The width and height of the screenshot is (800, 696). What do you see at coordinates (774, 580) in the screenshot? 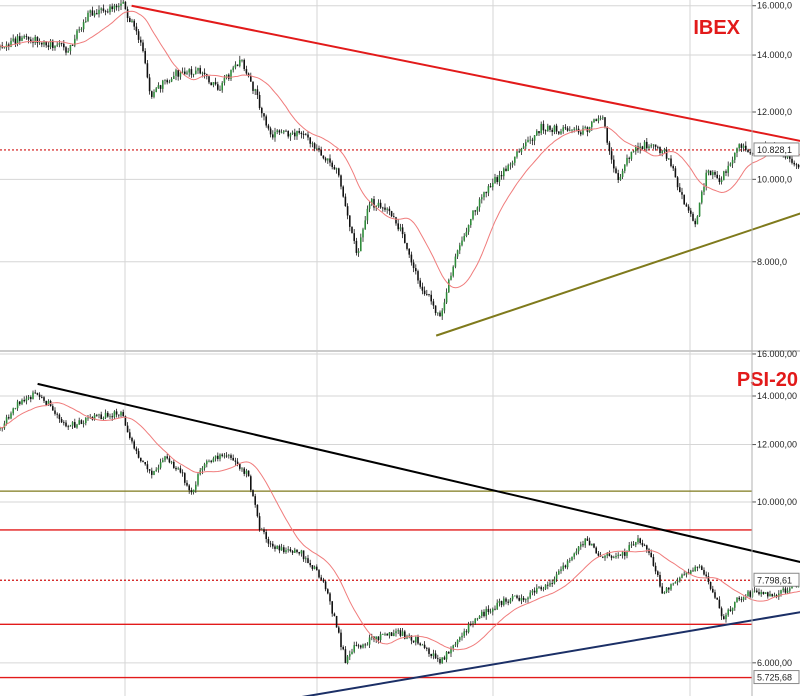
I see `psi20-last-value-label: 7.798,61` at bounding box center [774, 580].